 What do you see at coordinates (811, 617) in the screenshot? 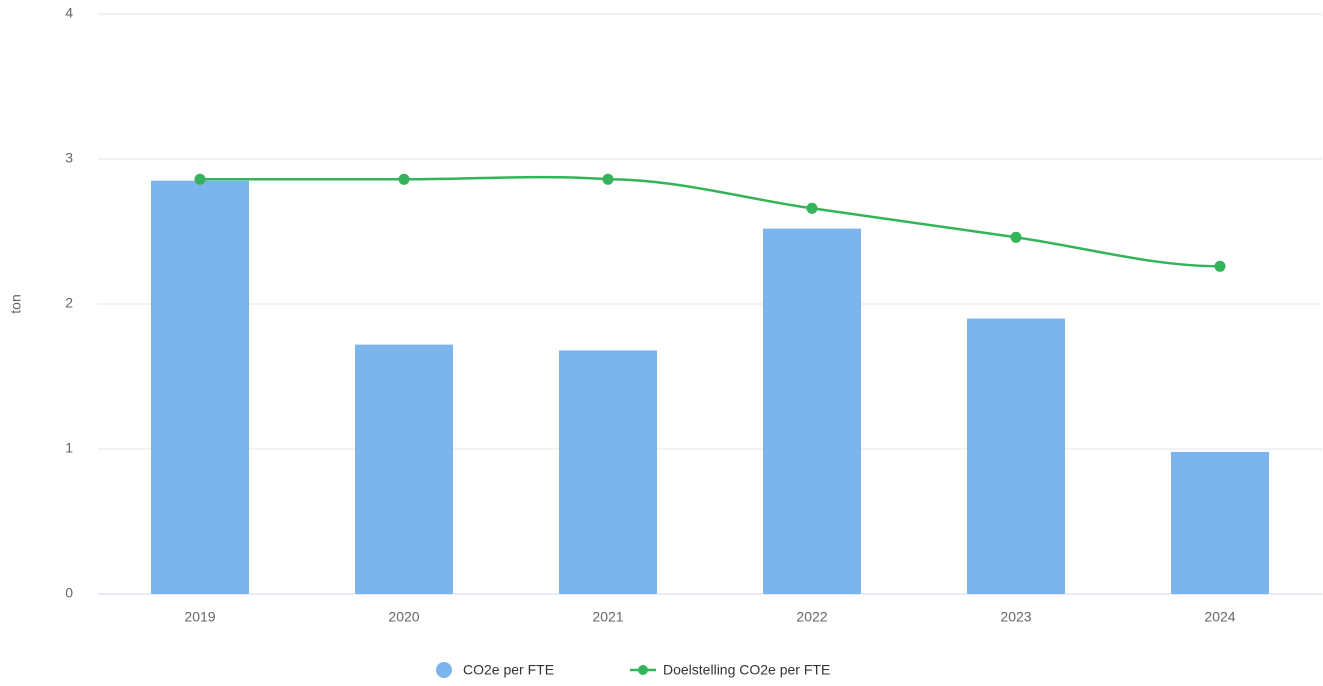
I see `x-tick-label: 2022` at bounding box center [811, 617].